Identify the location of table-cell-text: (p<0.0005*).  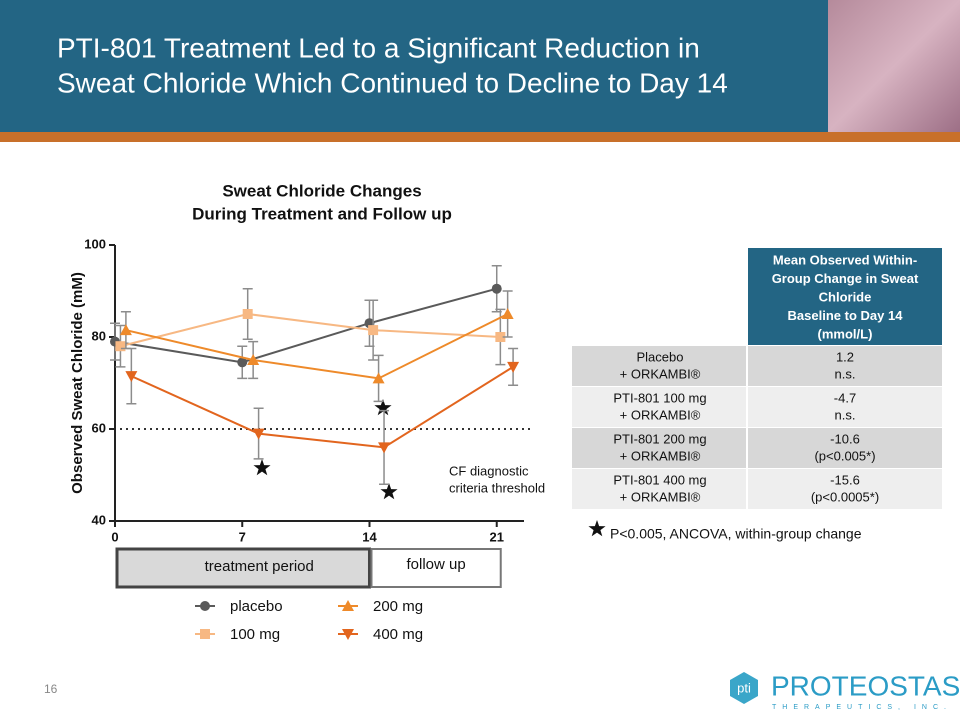
(845, 496).